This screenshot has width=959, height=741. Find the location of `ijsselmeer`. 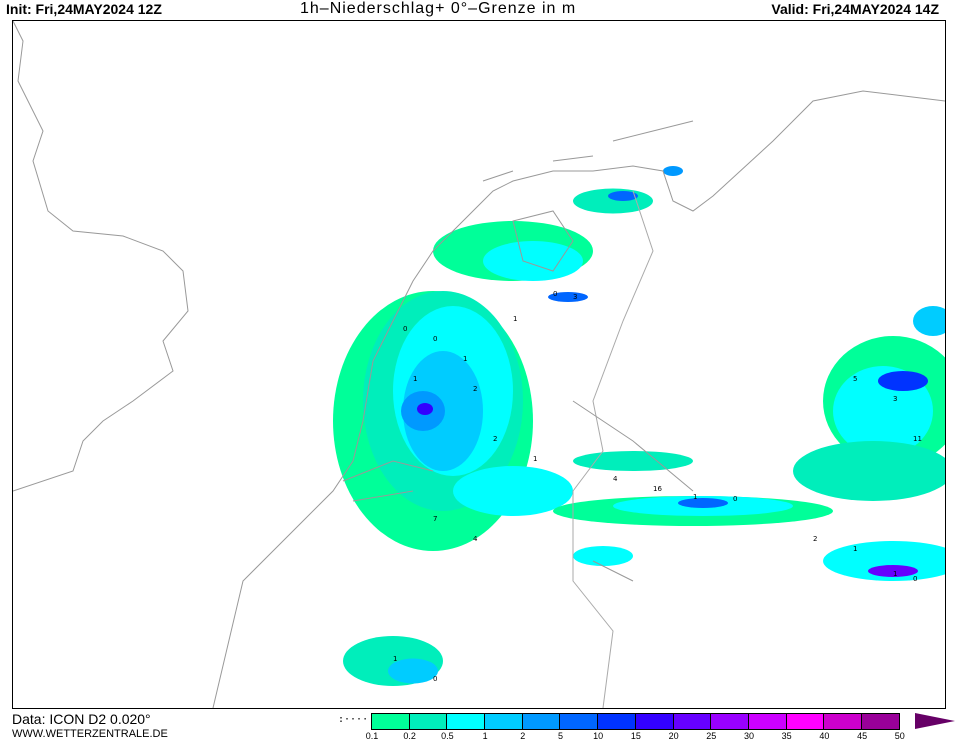

ijsselmeer is located at coordinates (543, 241).